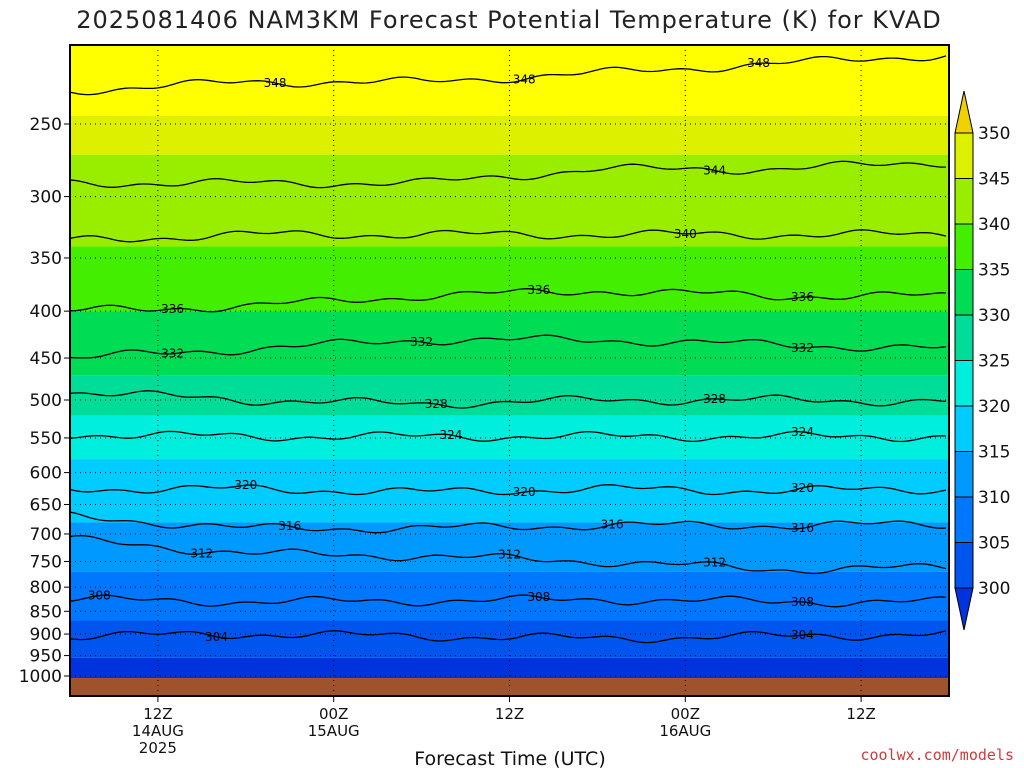 The image size is (1024, 768). What do you see at coordinates (245, 485) in the screenshot?
I see `contour-label-320-0: 320` at bounding box center [245, 485].